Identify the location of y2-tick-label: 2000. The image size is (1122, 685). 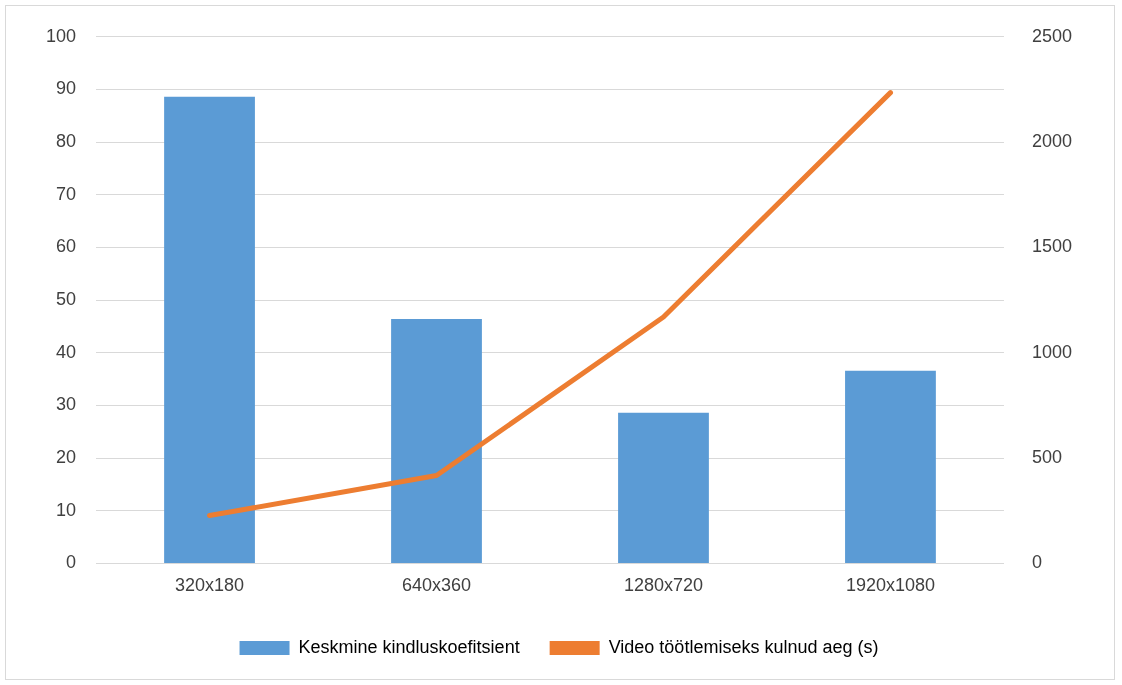
(1051, 141).